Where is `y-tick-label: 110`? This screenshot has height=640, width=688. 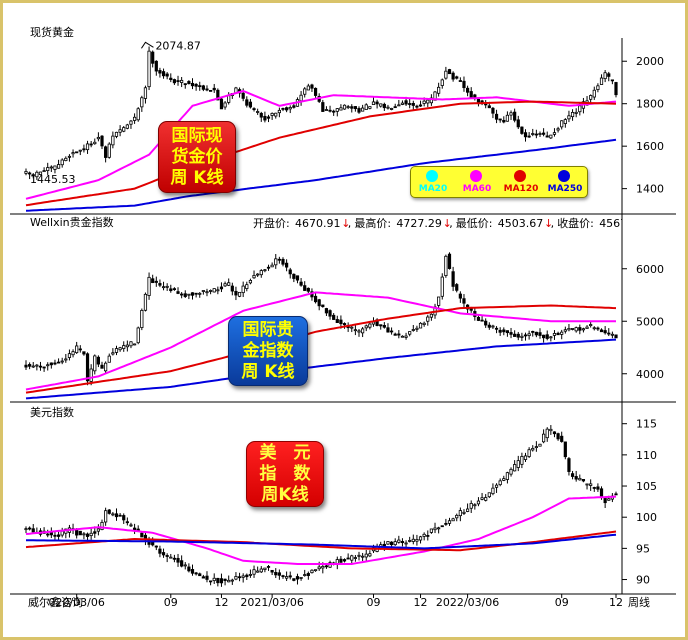
y-tick-label: 110 is located at coordinates (646, 455).